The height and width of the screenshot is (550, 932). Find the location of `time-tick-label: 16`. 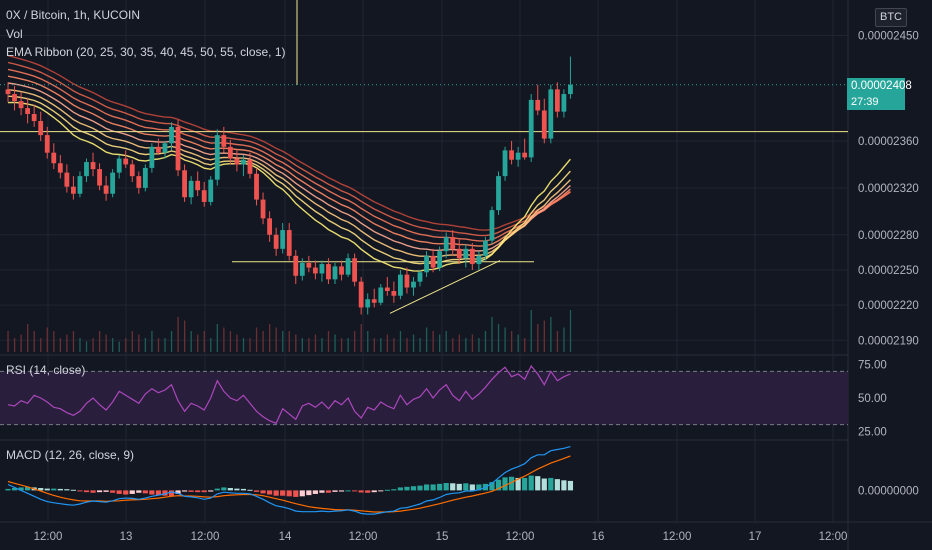

time-tick-label: 16 is located at coordinates (598, 537).